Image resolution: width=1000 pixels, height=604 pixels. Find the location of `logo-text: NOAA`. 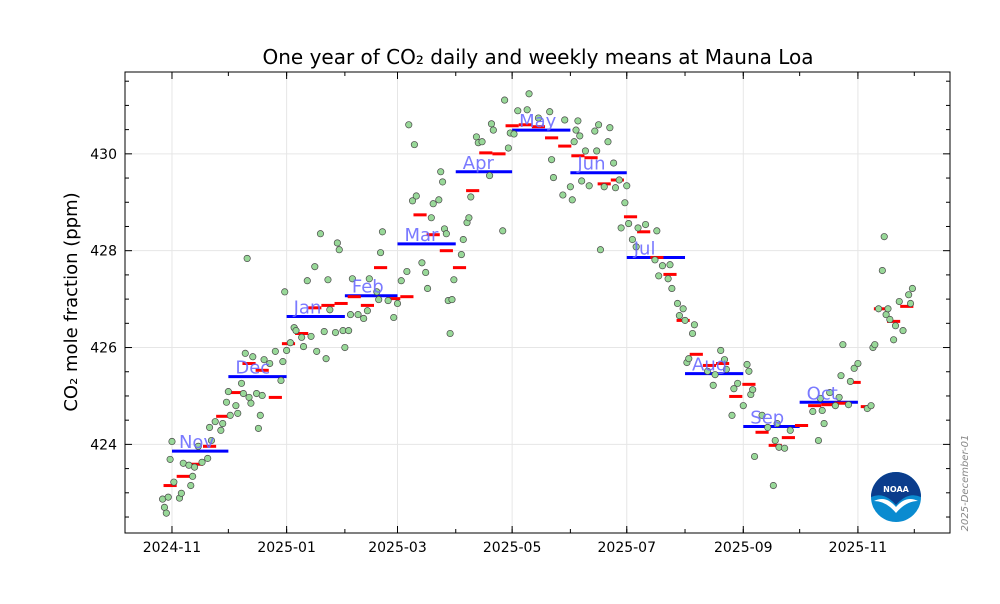

logo-text: NOAA is located at coordinates (896, 489).